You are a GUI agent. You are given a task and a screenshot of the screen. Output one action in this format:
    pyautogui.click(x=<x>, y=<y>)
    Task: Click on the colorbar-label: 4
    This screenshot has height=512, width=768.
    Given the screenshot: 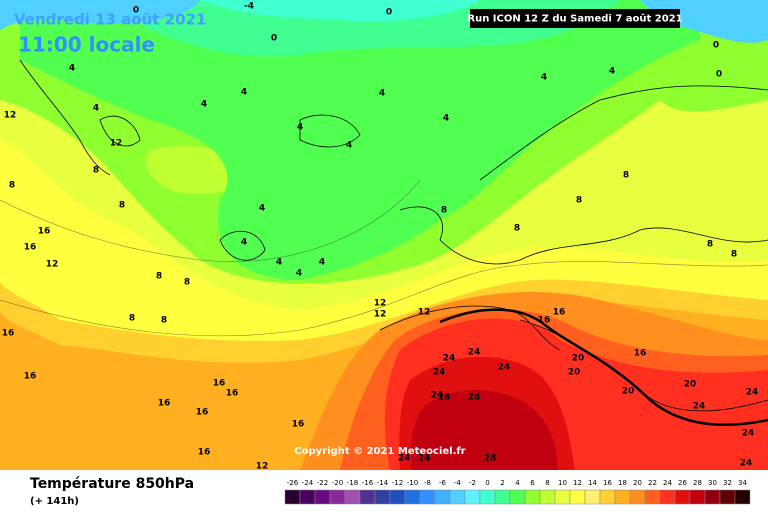 What is the action you would take?
    pyautogui.click(x=517, y=483)
    